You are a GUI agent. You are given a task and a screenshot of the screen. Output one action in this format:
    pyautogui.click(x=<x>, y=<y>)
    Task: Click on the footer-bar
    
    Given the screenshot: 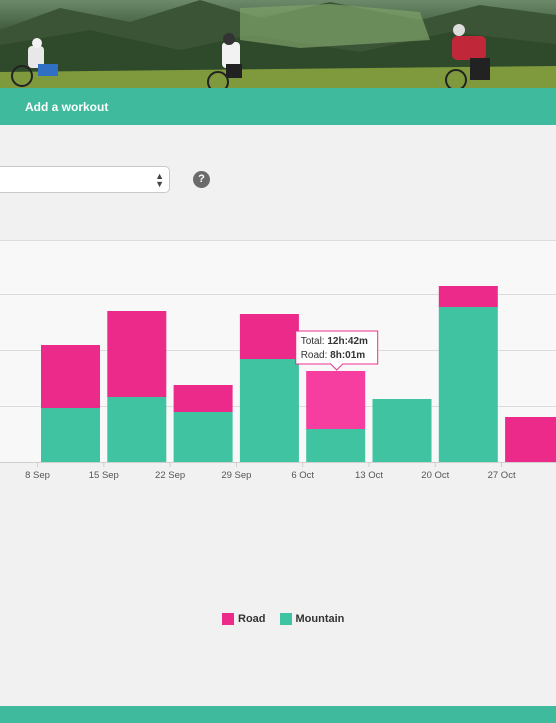 What is the action you would take?
    pyautogui.click(x=278, y=714)
    